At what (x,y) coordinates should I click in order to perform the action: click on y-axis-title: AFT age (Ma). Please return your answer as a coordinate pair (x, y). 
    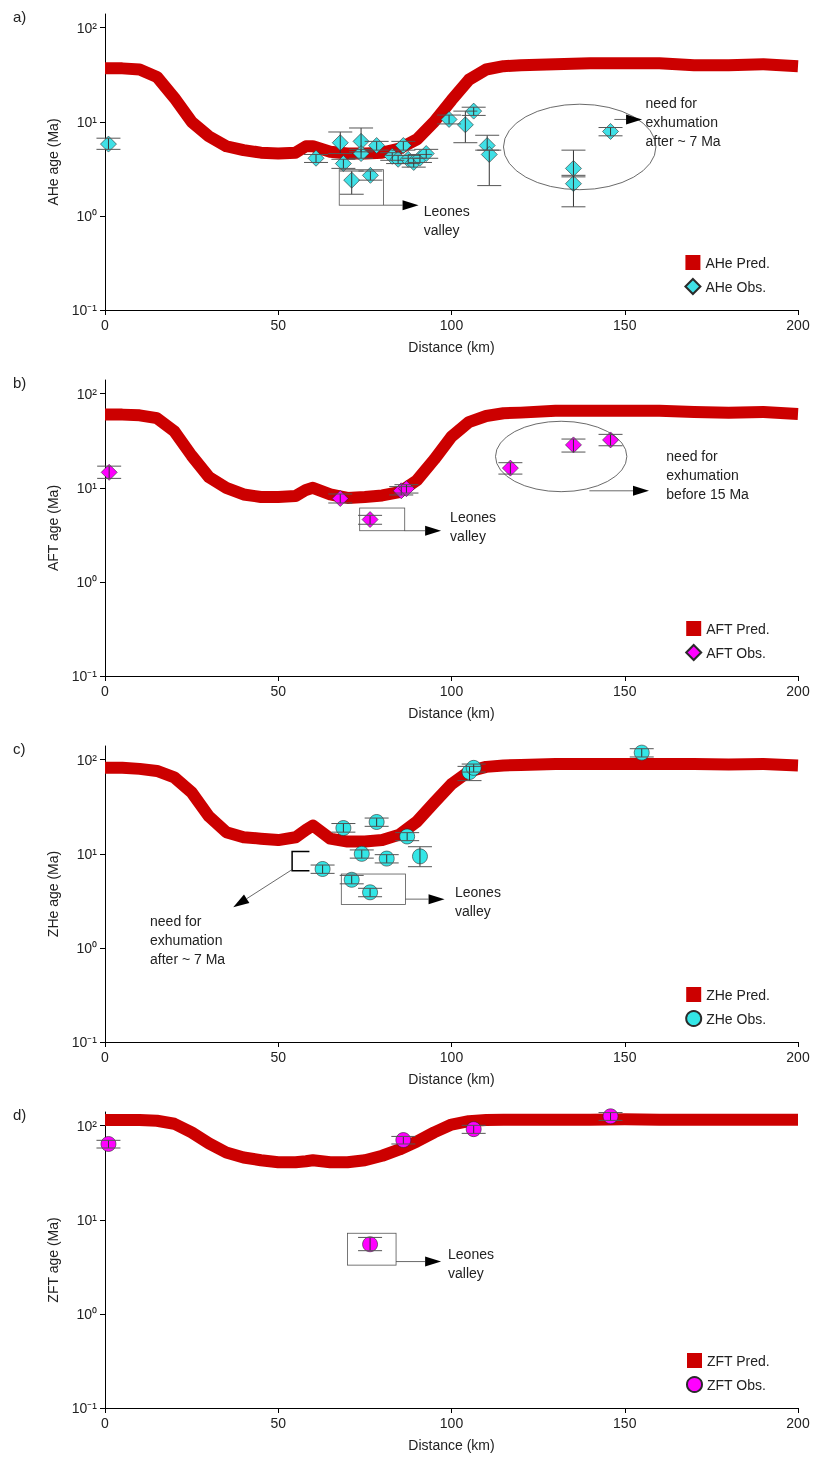
    Looking at the image, I should click on (53, 528).